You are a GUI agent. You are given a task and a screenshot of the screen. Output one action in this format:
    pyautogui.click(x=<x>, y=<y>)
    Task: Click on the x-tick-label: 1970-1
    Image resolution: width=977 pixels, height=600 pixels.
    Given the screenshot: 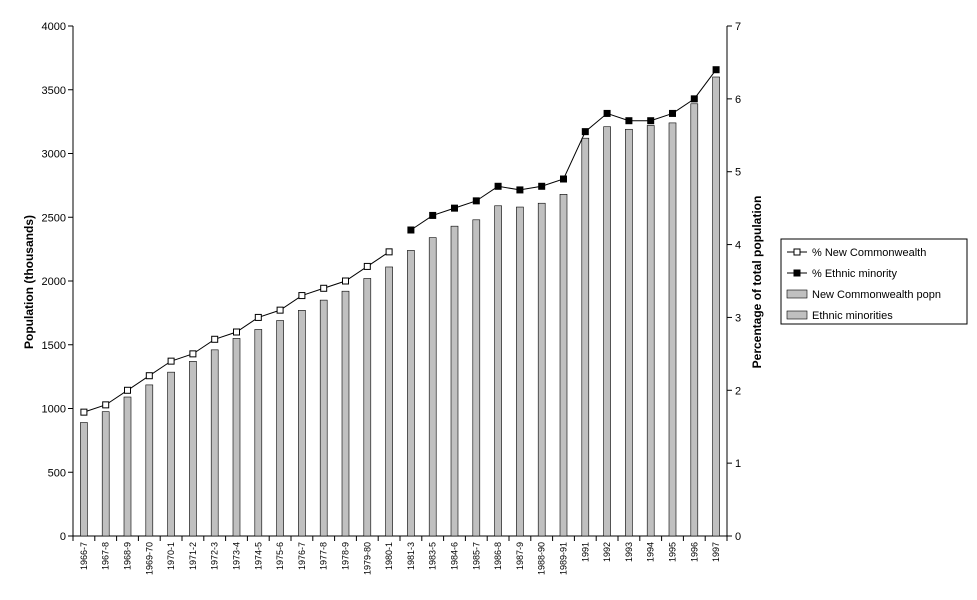 What is the action you would take?
    pyautogui.click(x=171, y=556)
    